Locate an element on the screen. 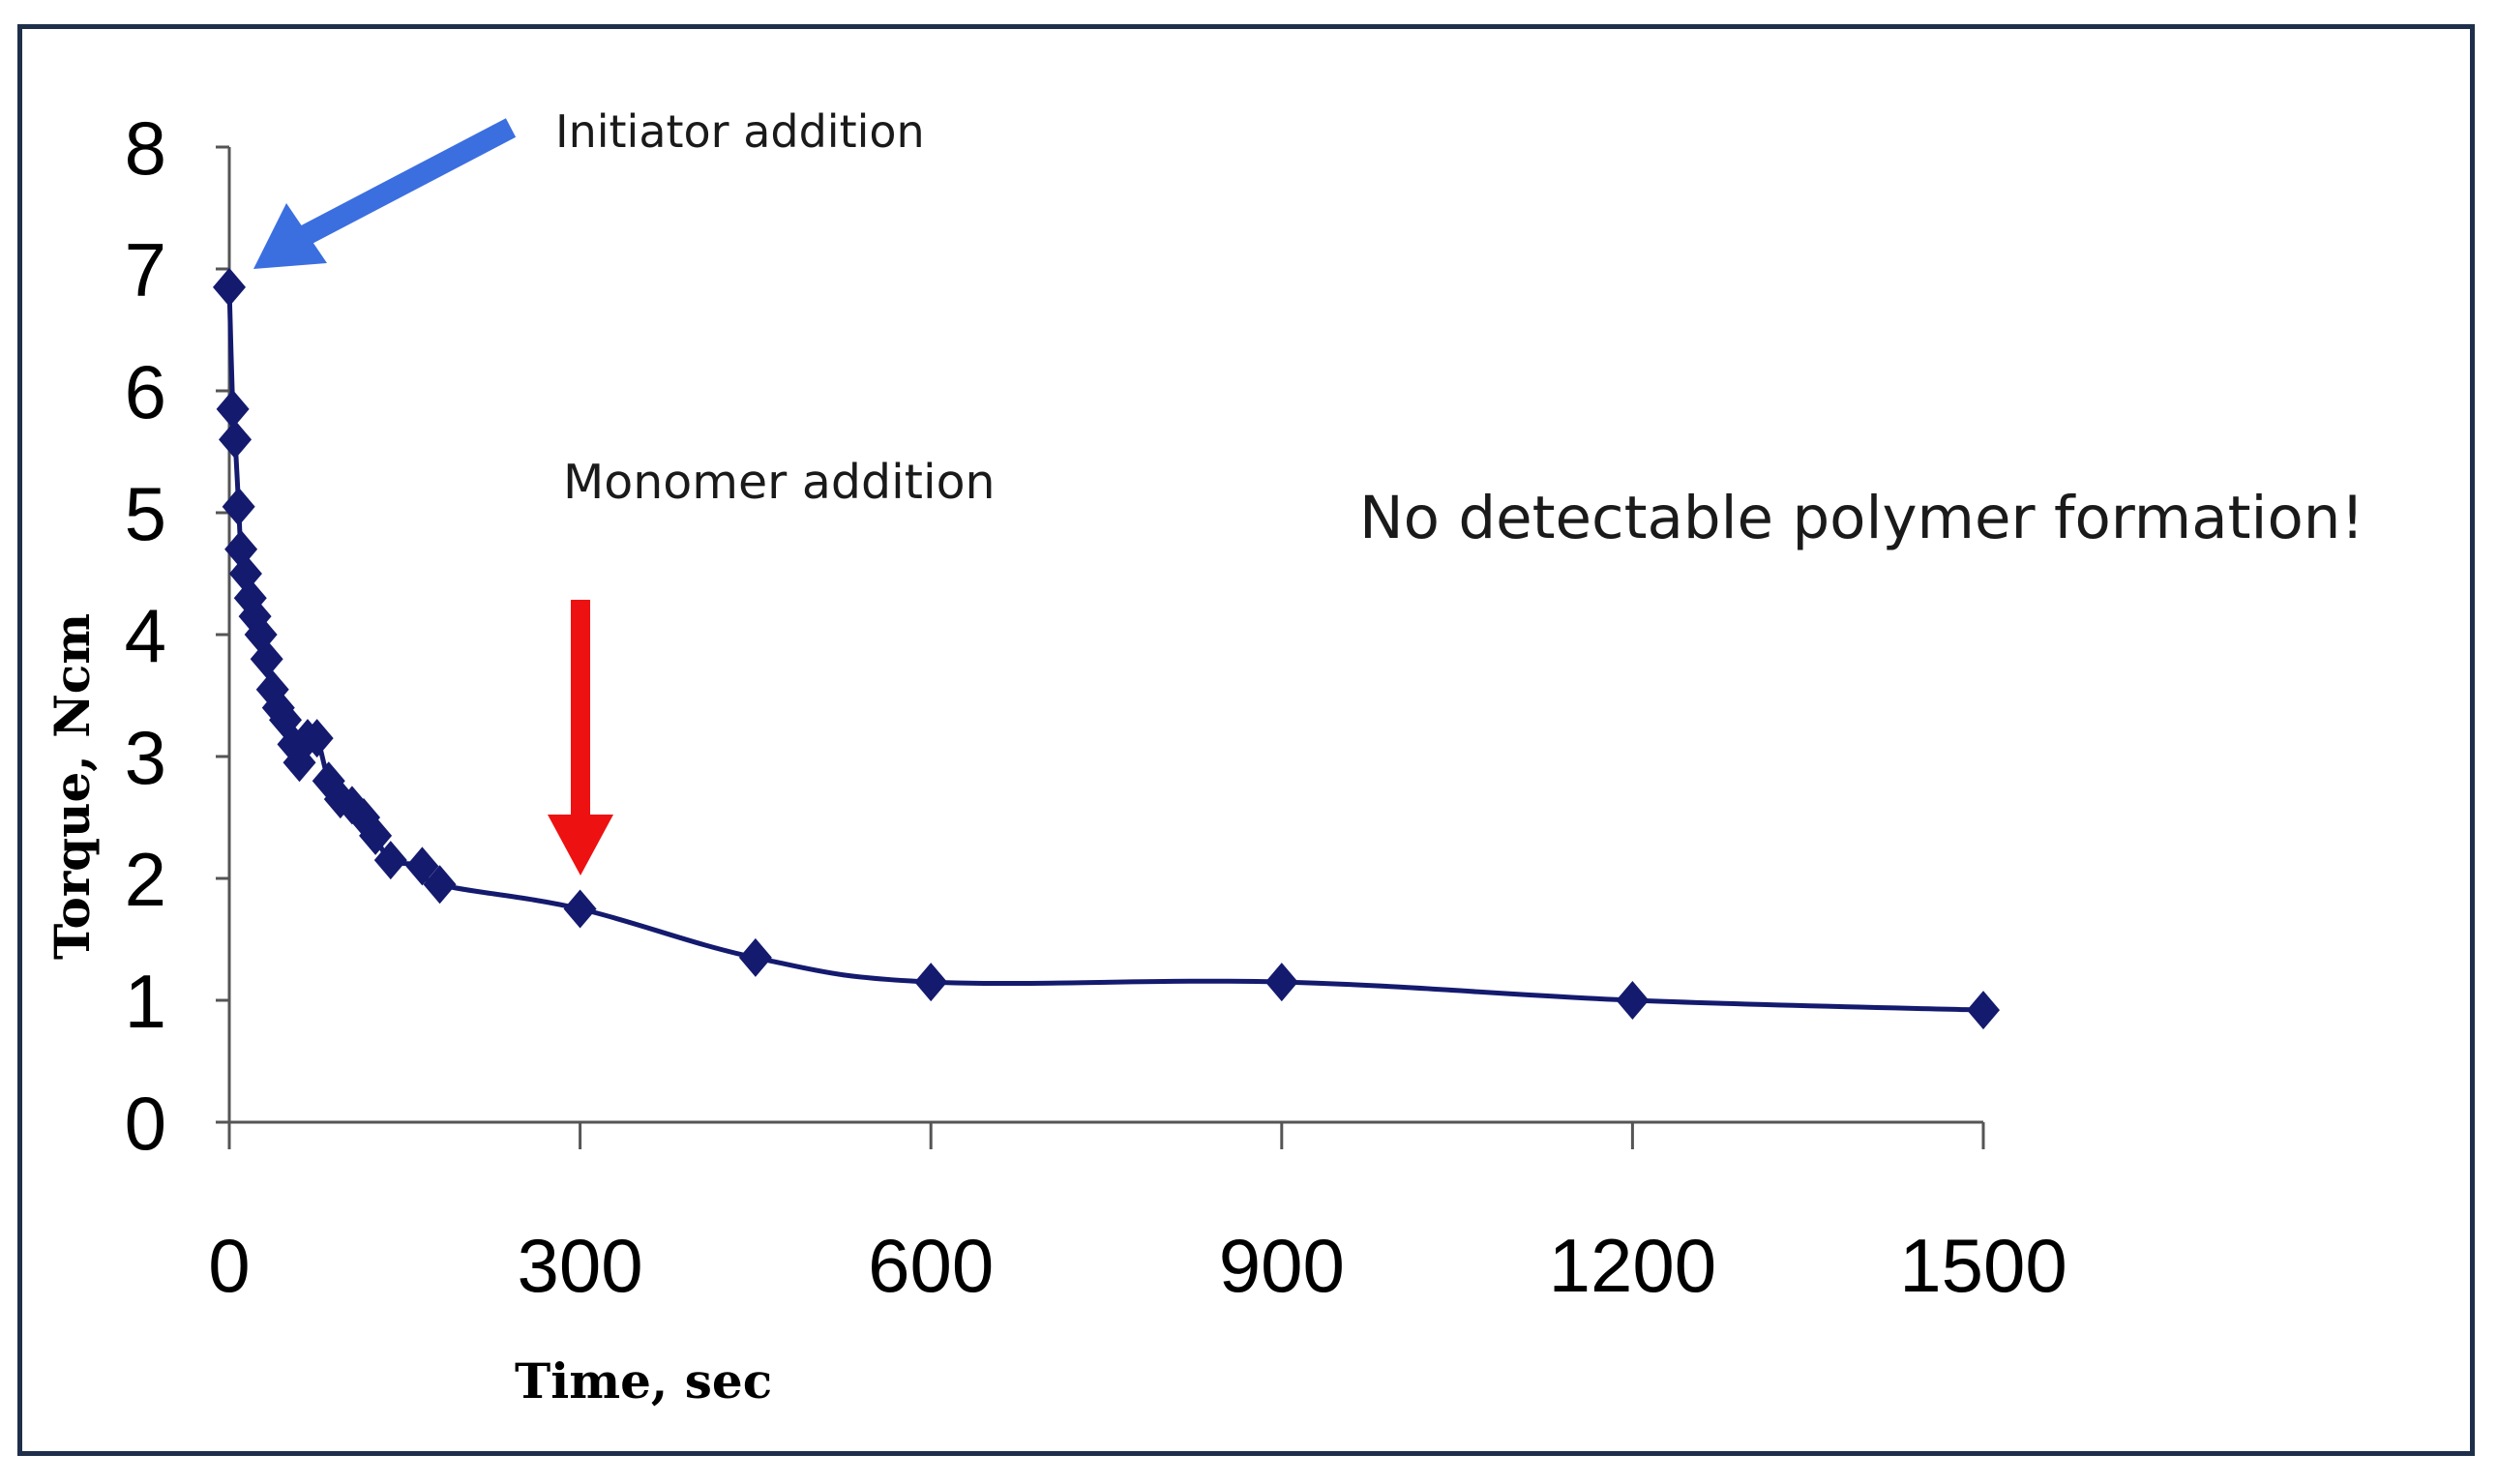 This screenshot has height=1484, width=2498. x-axis-title: Time, sec is located at coordinates (643, 1381).